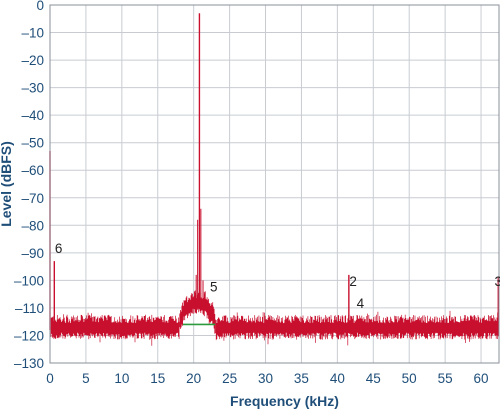  What do you see at coordinates (32, 33) in the screenshot?
I see `y-tick-label: –10` at bounding box center [32, 33].